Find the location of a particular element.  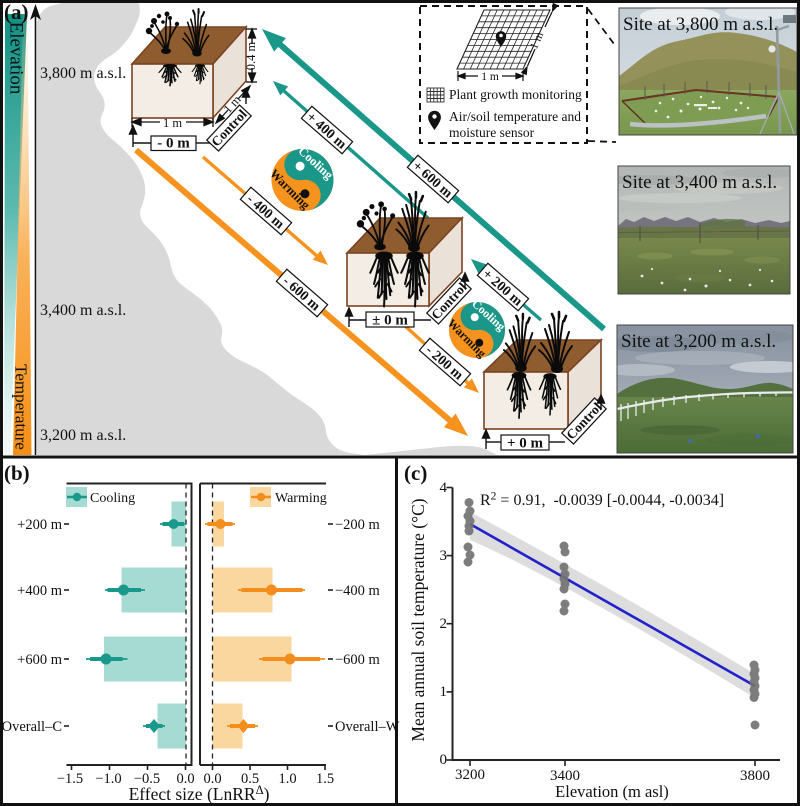

svg-text: Site at 3,200 m a.s.l. is located at coordinates (698, 341).